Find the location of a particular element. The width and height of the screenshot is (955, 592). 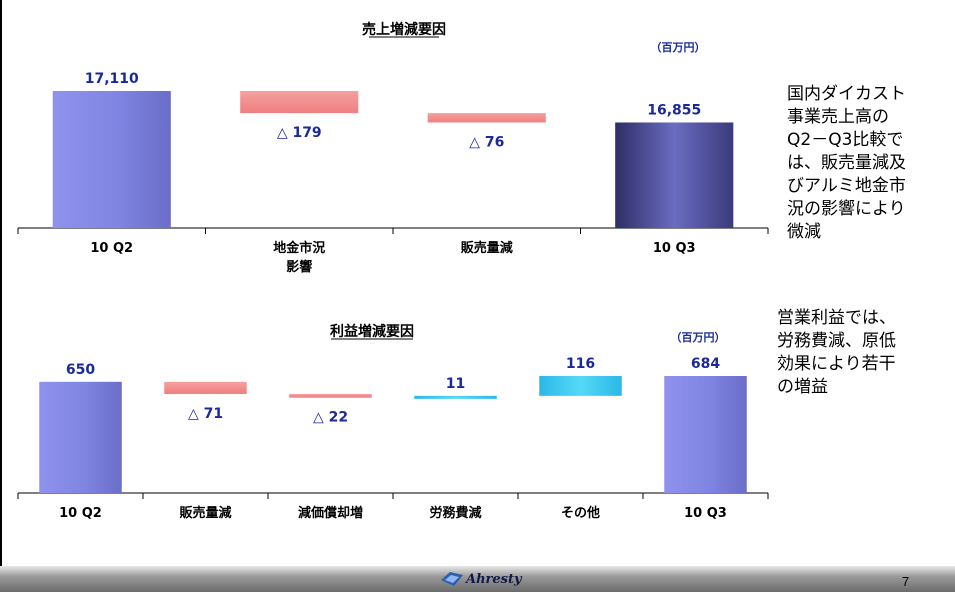

company-logo: Ahresty is located at coordinates (481, 579).